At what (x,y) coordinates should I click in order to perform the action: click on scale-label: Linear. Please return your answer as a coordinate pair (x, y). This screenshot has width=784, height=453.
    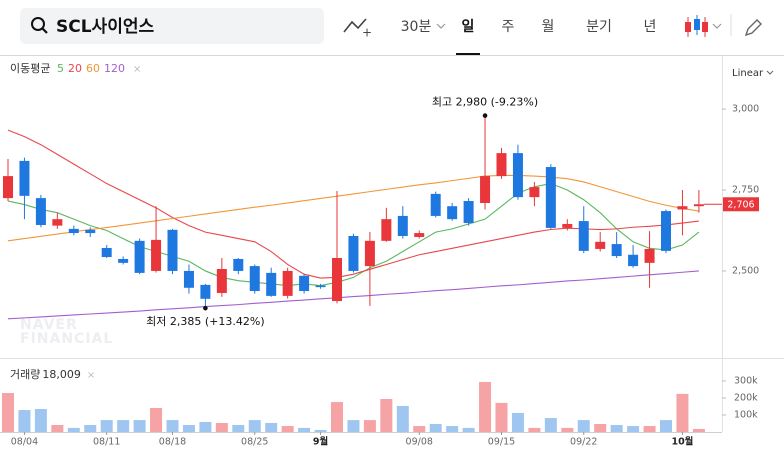
    Looking at the image, I should click on (748, 73).